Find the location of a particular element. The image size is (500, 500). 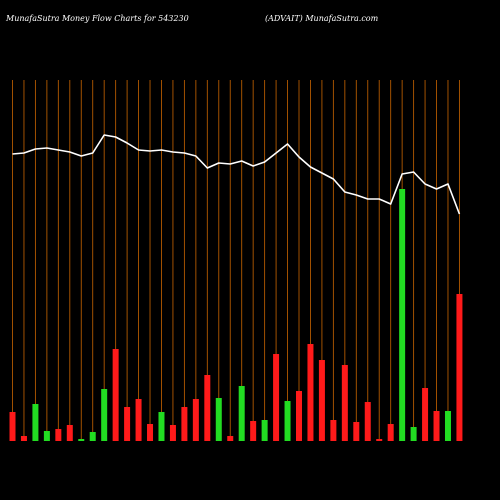

price-line-path is located at coordinates (236, 174).